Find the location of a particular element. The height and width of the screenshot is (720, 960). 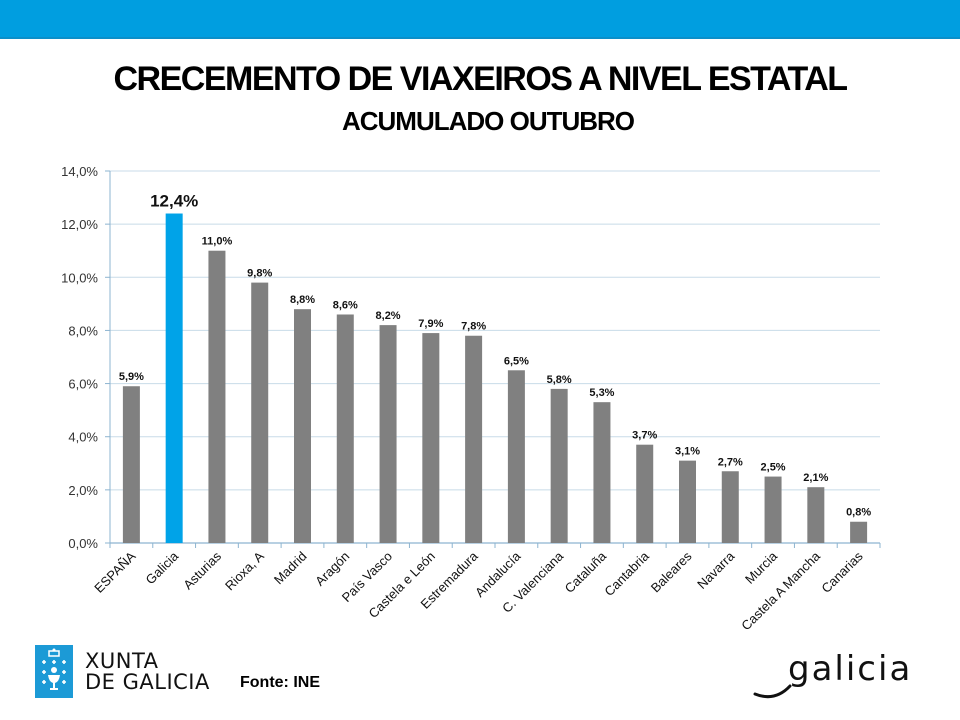

data-label: 5,3% is located at coordinates (601, 393).